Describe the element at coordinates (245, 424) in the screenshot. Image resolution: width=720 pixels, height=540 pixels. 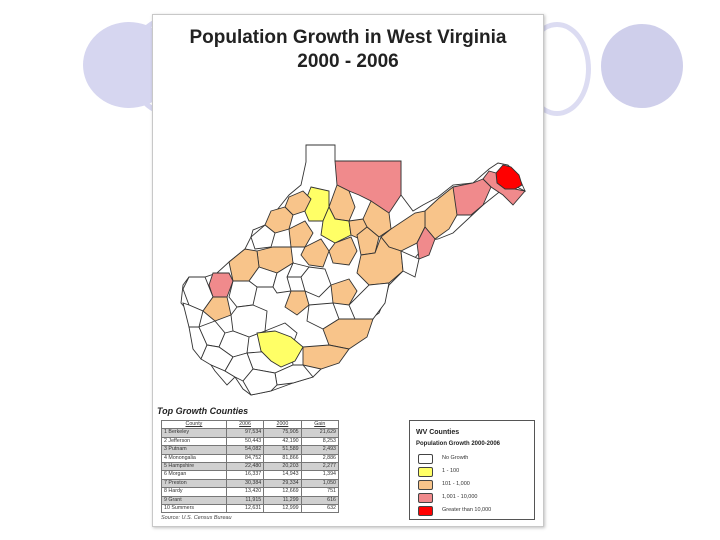
I see `table-header: 2006` at that location.